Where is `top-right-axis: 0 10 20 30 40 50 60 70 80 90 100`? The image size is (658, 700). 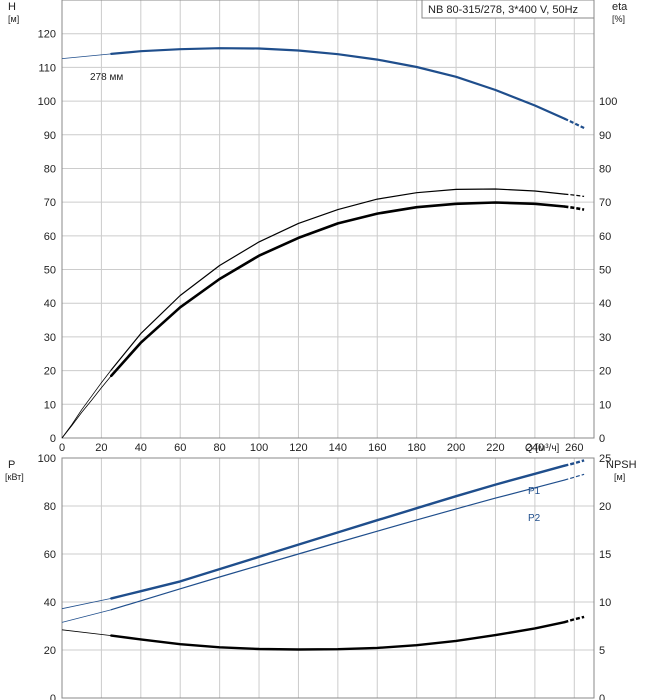
top-right-axis: 0 10 20 30 40 50 60 70 80 90 100 is located at coordinates (608, 270).